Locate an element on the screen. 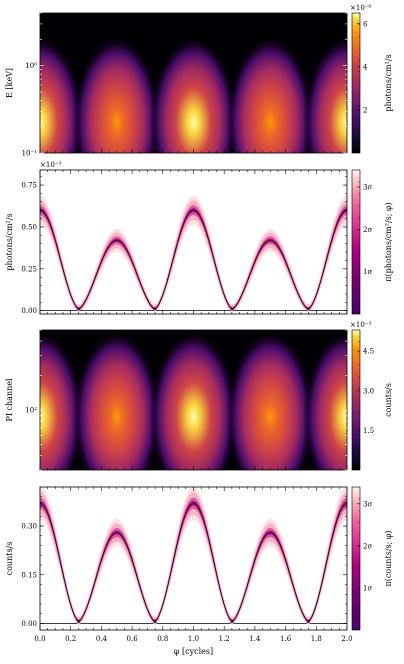 This screenshot has width=404, height=664. colorbar-label: π(counts/s; φ) is located at coordinates (388, 558).